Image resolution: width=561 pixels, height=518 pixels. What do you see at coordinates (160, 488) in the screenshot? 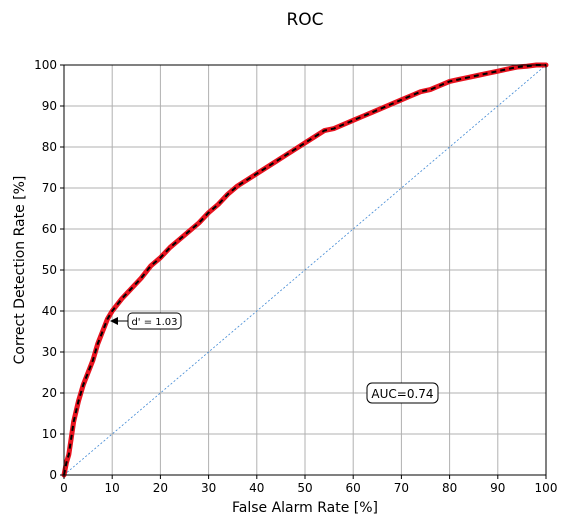
I see `x-tick-label: 20` at bounding box center [160, 488].